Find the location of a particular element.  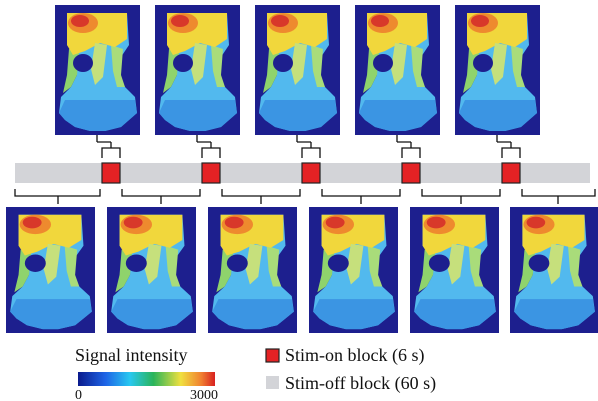

stim-on-blocks is located at coordinates (311, 173).